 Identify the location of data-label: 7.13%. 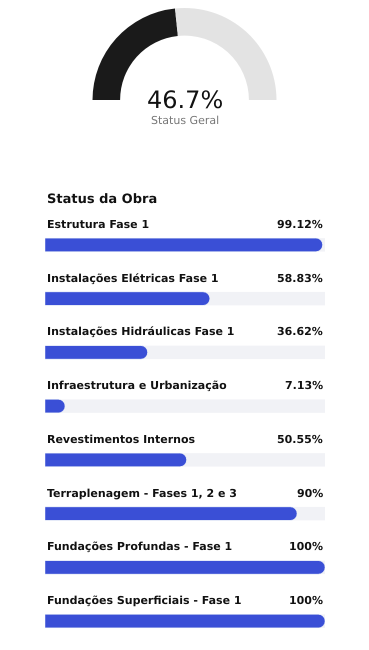
(304, 385).